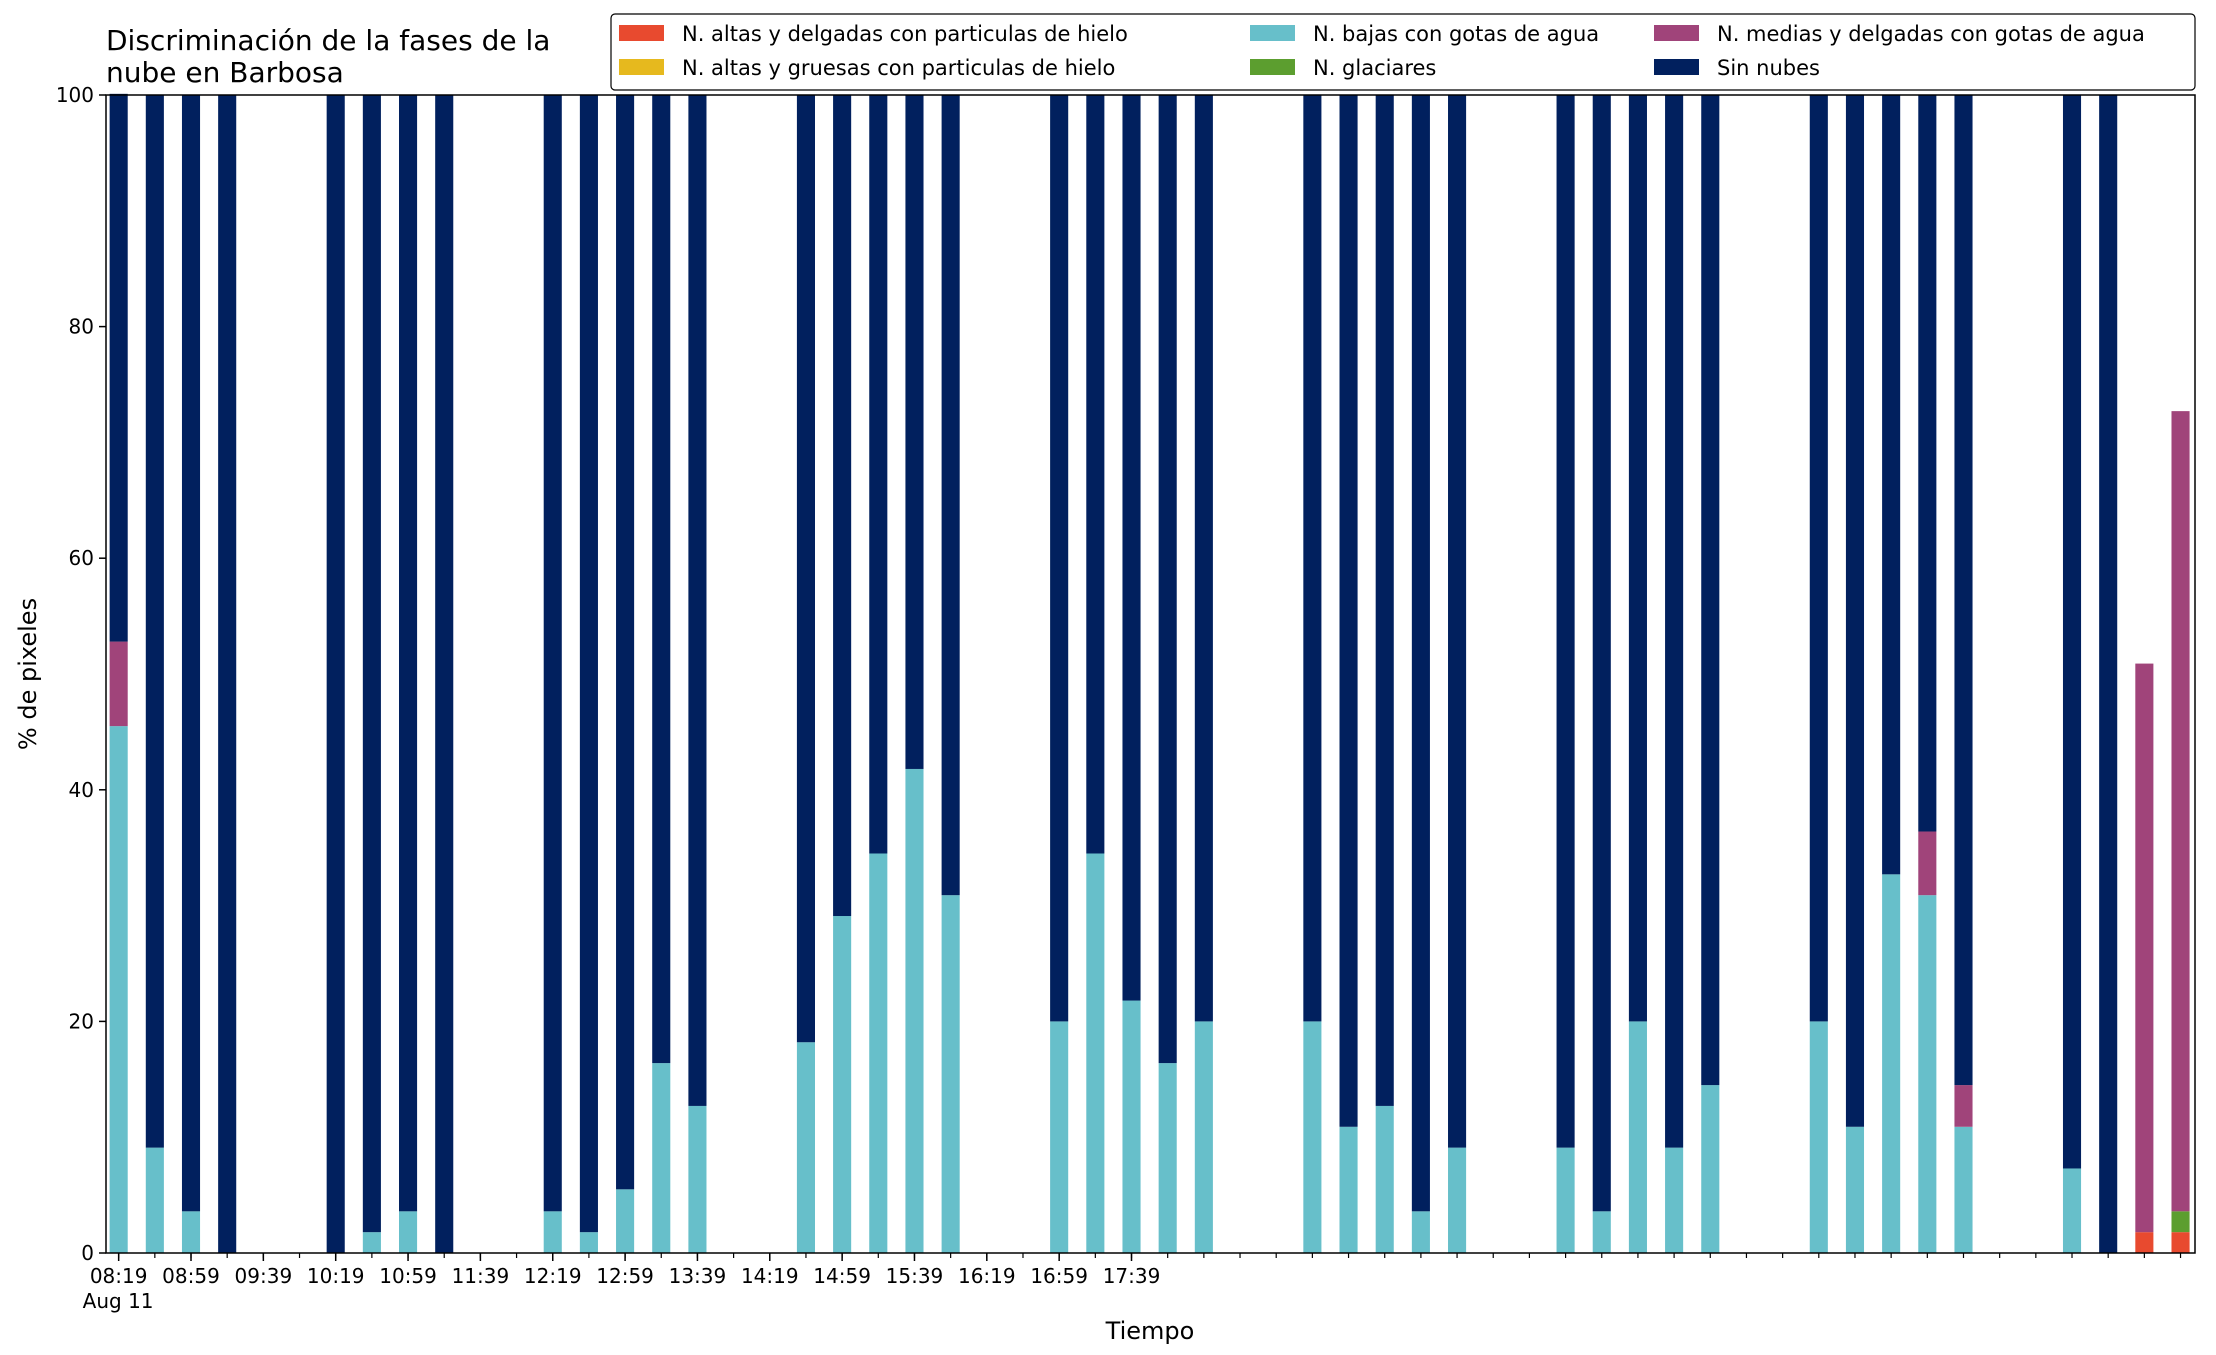  Describe the element at coordinates (81, 558) in the screenshot. I see `y-tick-label: 60` at that location.